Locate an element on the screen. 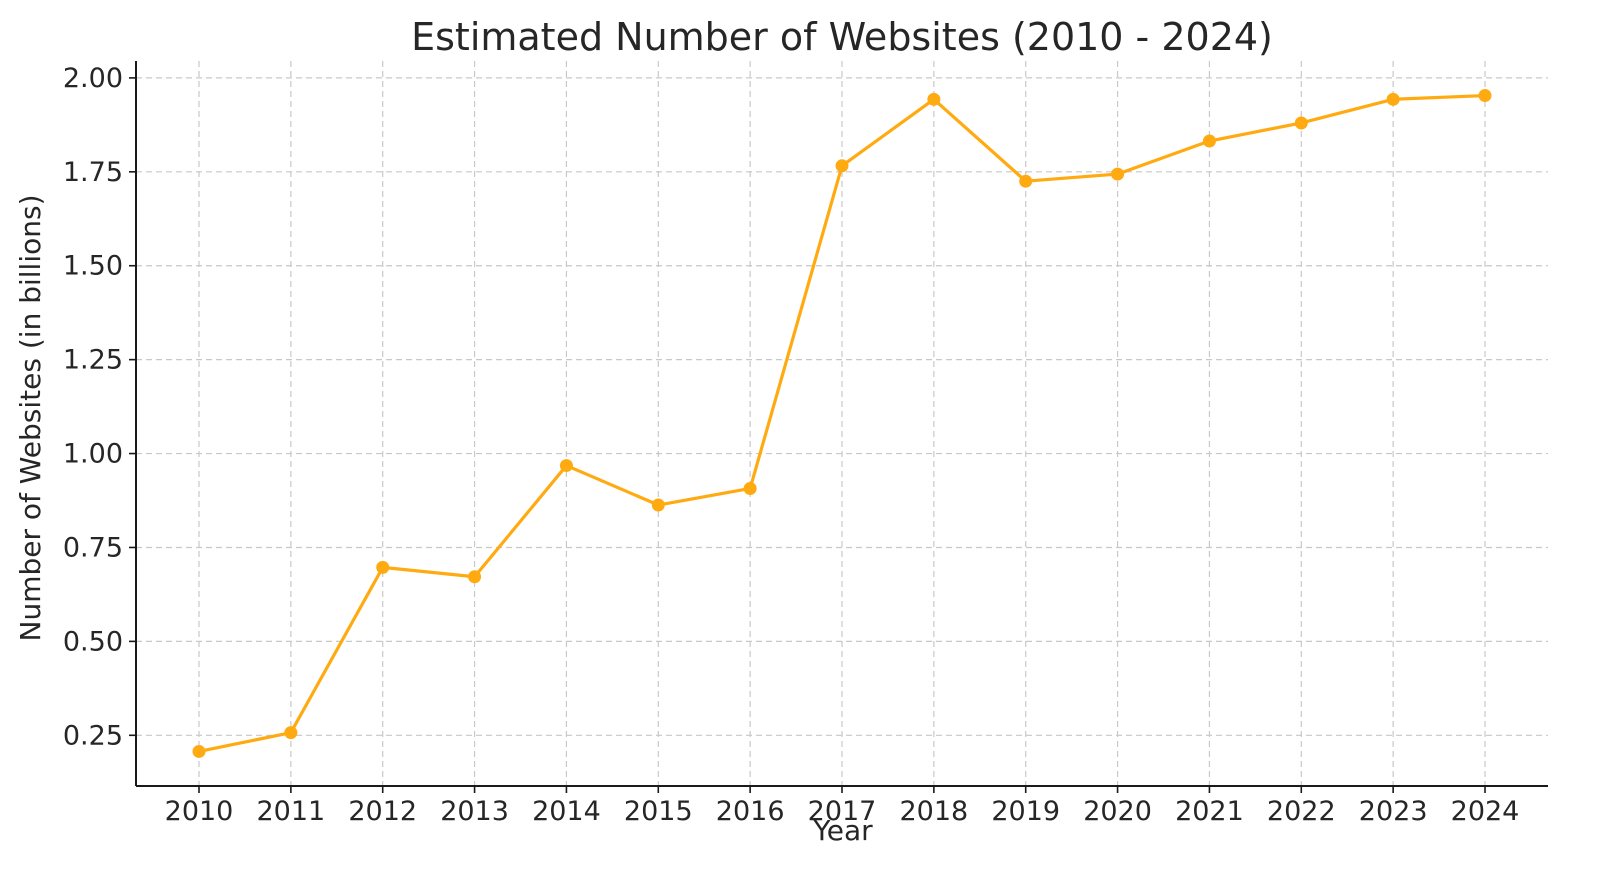 The height and width of the screenshot is (886, 1600). y-tick-label: 1.75 is located at coordinates (93, 172).